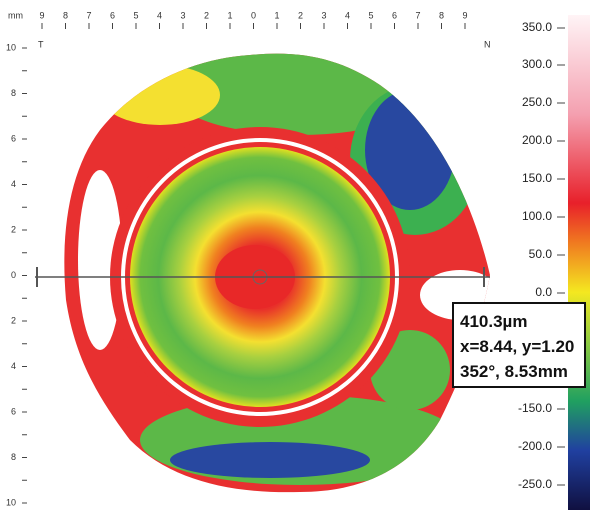  What do you see at coordinates (537, 102) in the screenshot?
I see `scale-label: 250.0` at bounding box center [537, 102].